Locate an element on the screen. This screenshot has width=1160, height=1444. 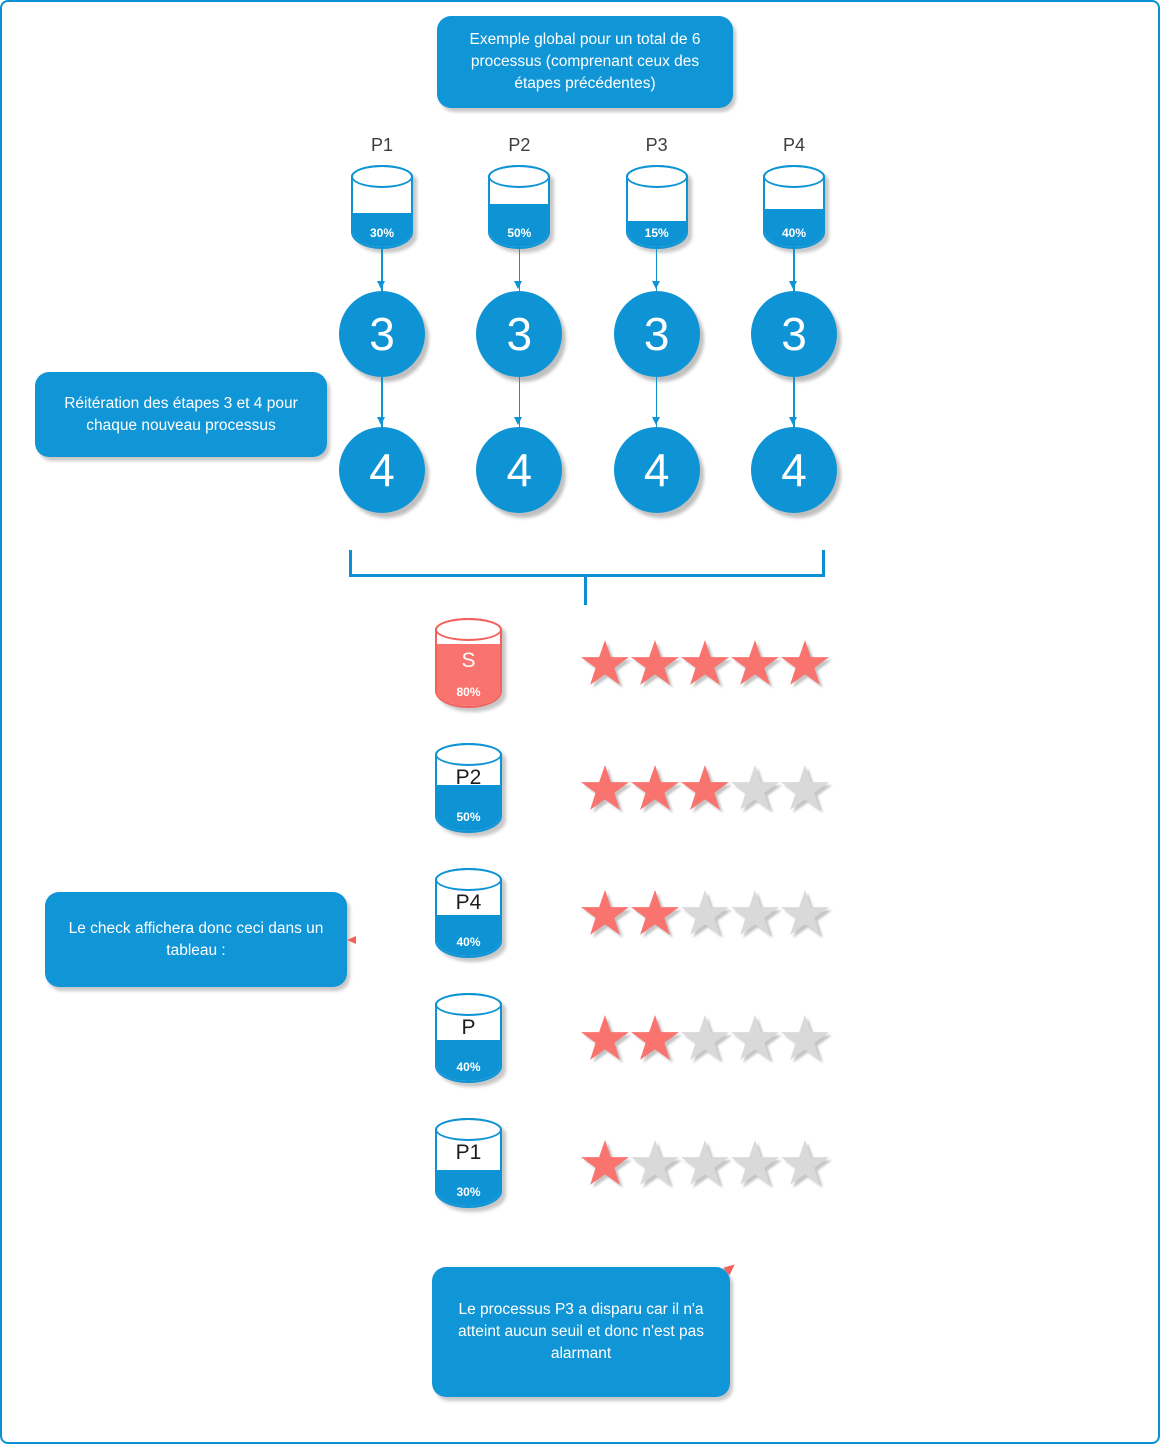
rating-row: P2 50% is located at coordinates (632, 788).